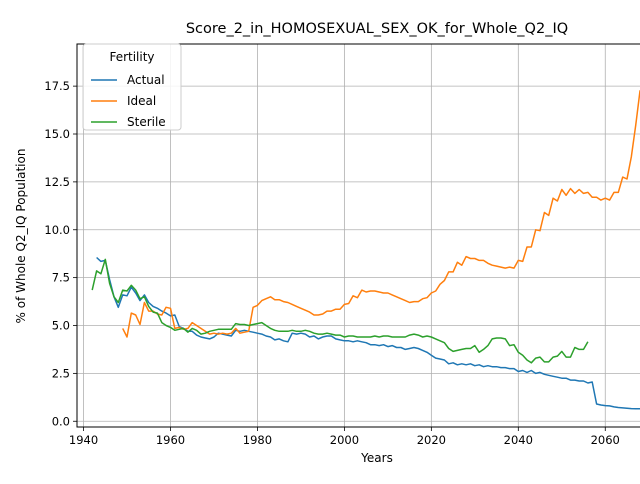  Describe the element at coordinates (431, 440) in the screenshot. I see `x-tick-label: 2020` at that location.